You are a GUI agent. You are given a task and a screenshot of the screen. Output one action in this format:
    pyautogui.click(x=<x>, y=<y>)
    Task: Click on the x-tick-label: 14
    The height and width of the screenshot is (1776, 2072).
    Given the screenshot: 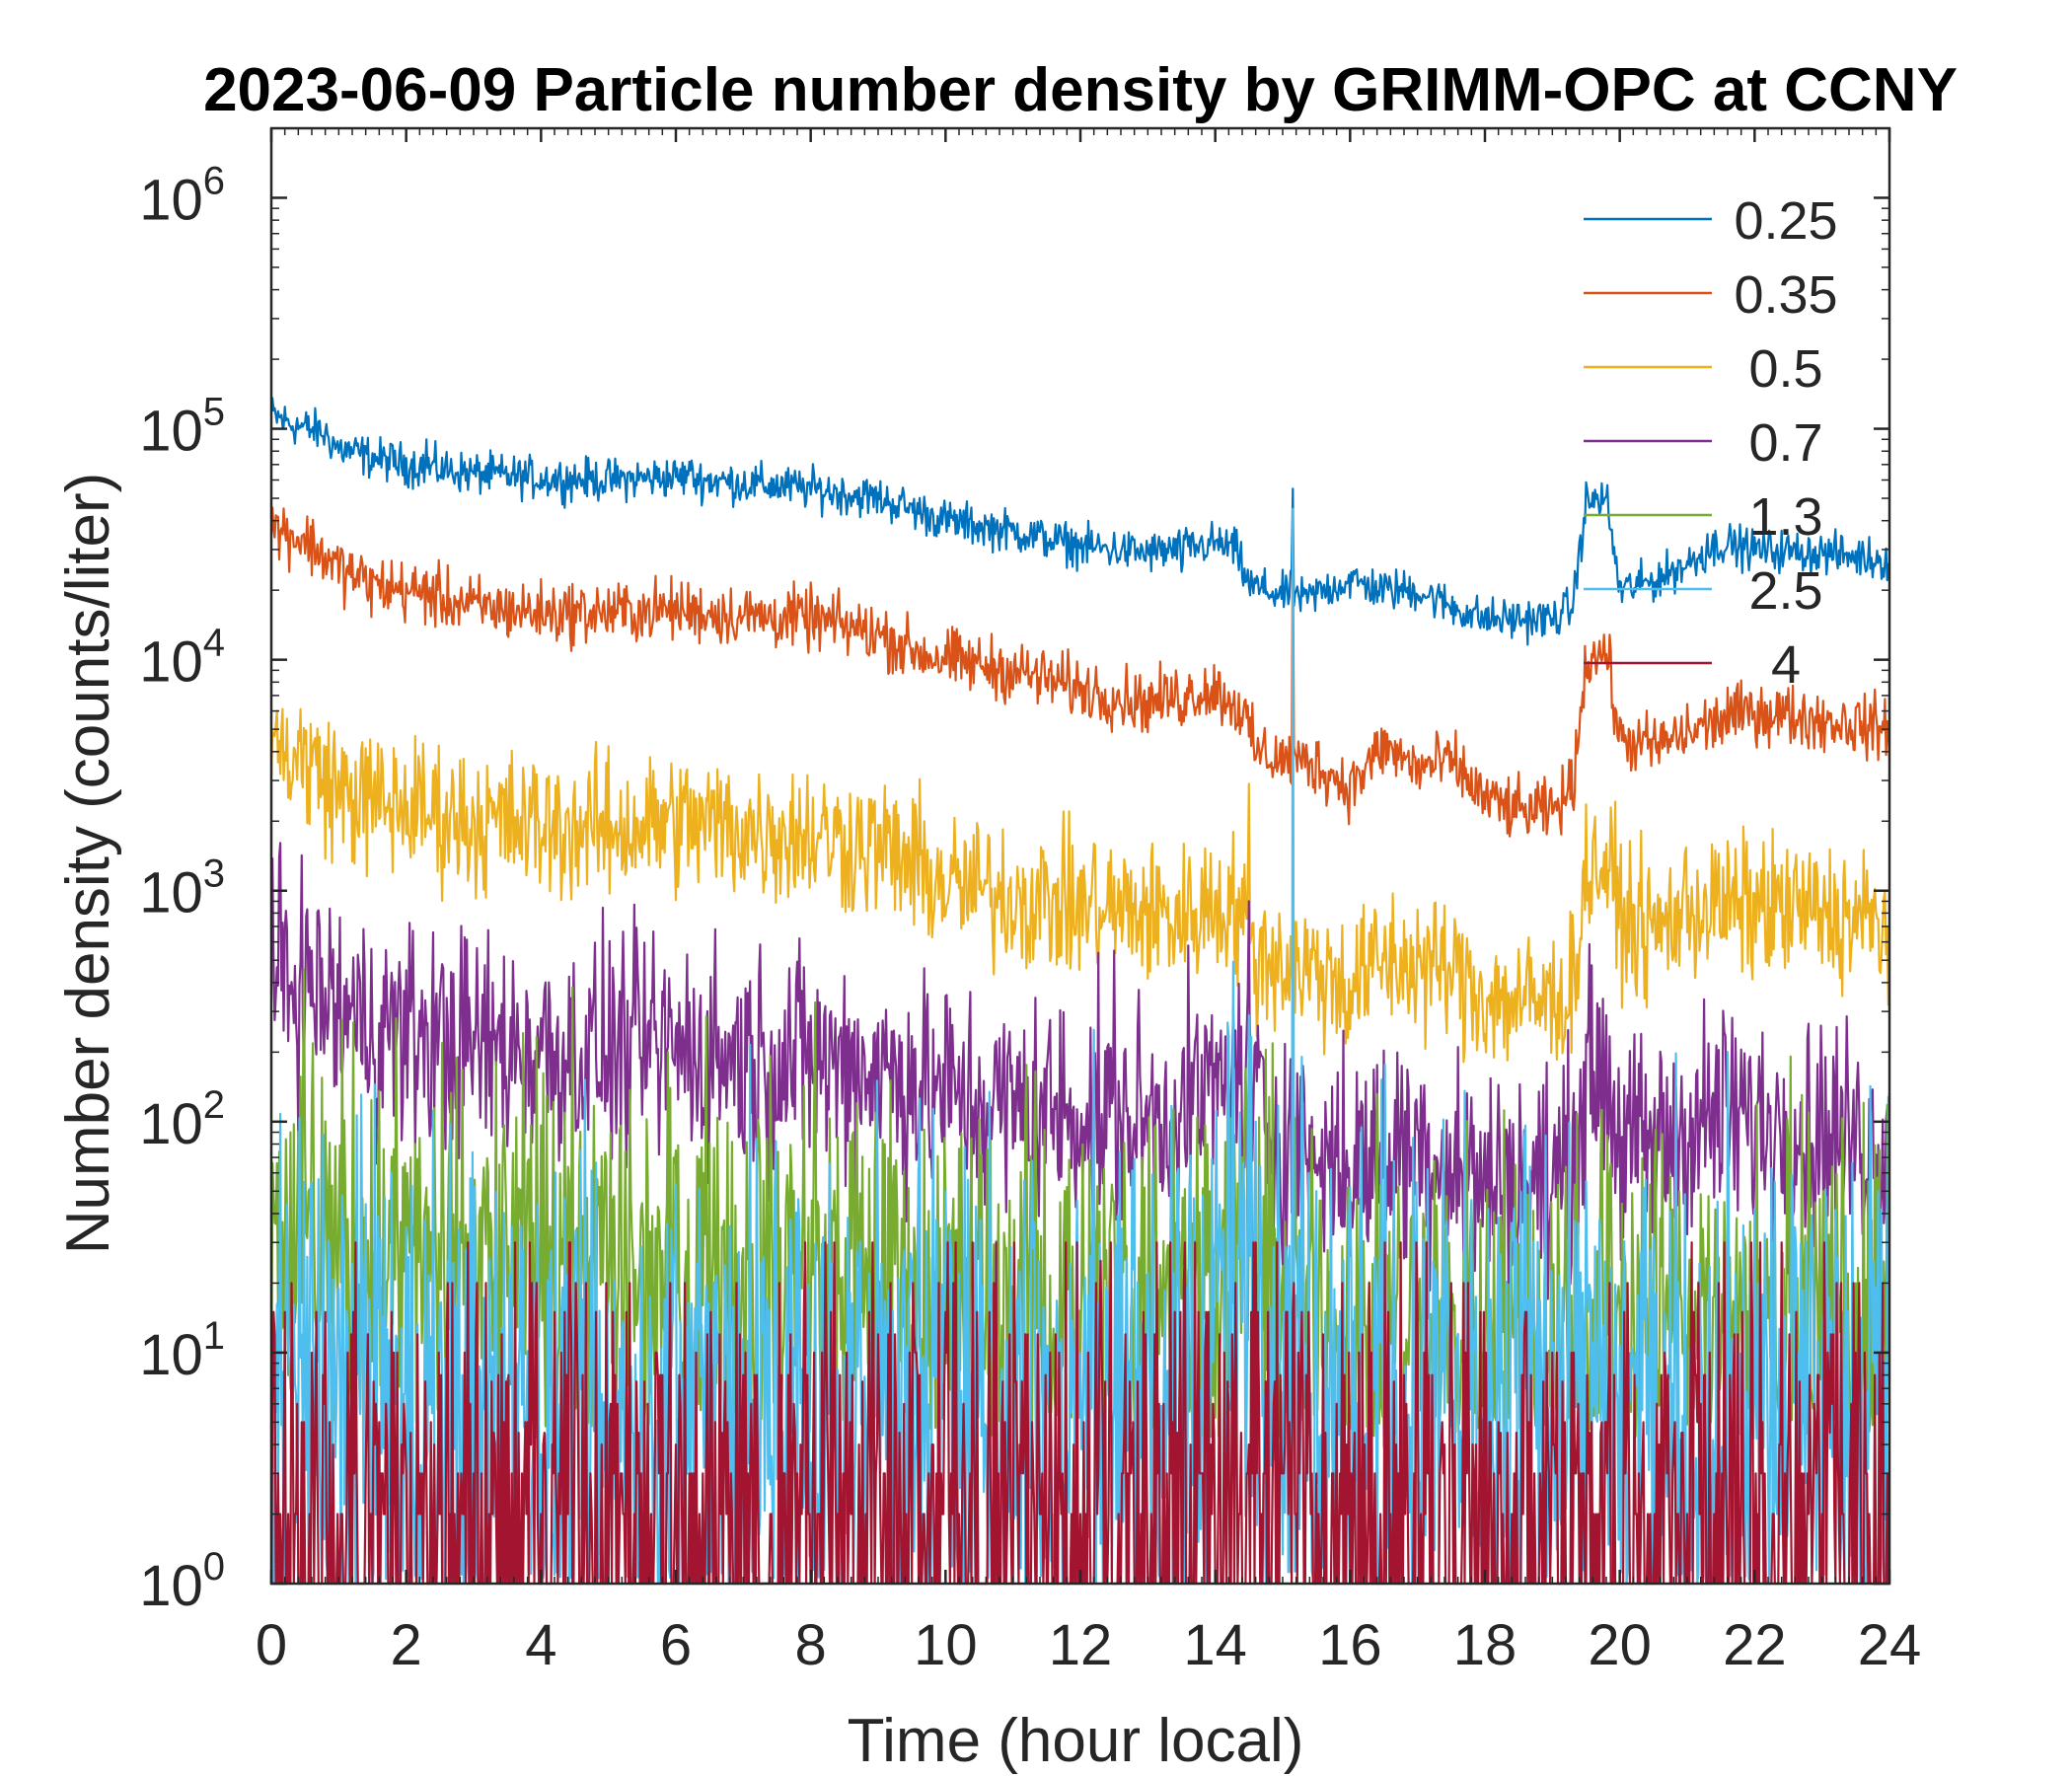 What is the action you would take?
    pyautogui.click(x=1215, y=1645)
    